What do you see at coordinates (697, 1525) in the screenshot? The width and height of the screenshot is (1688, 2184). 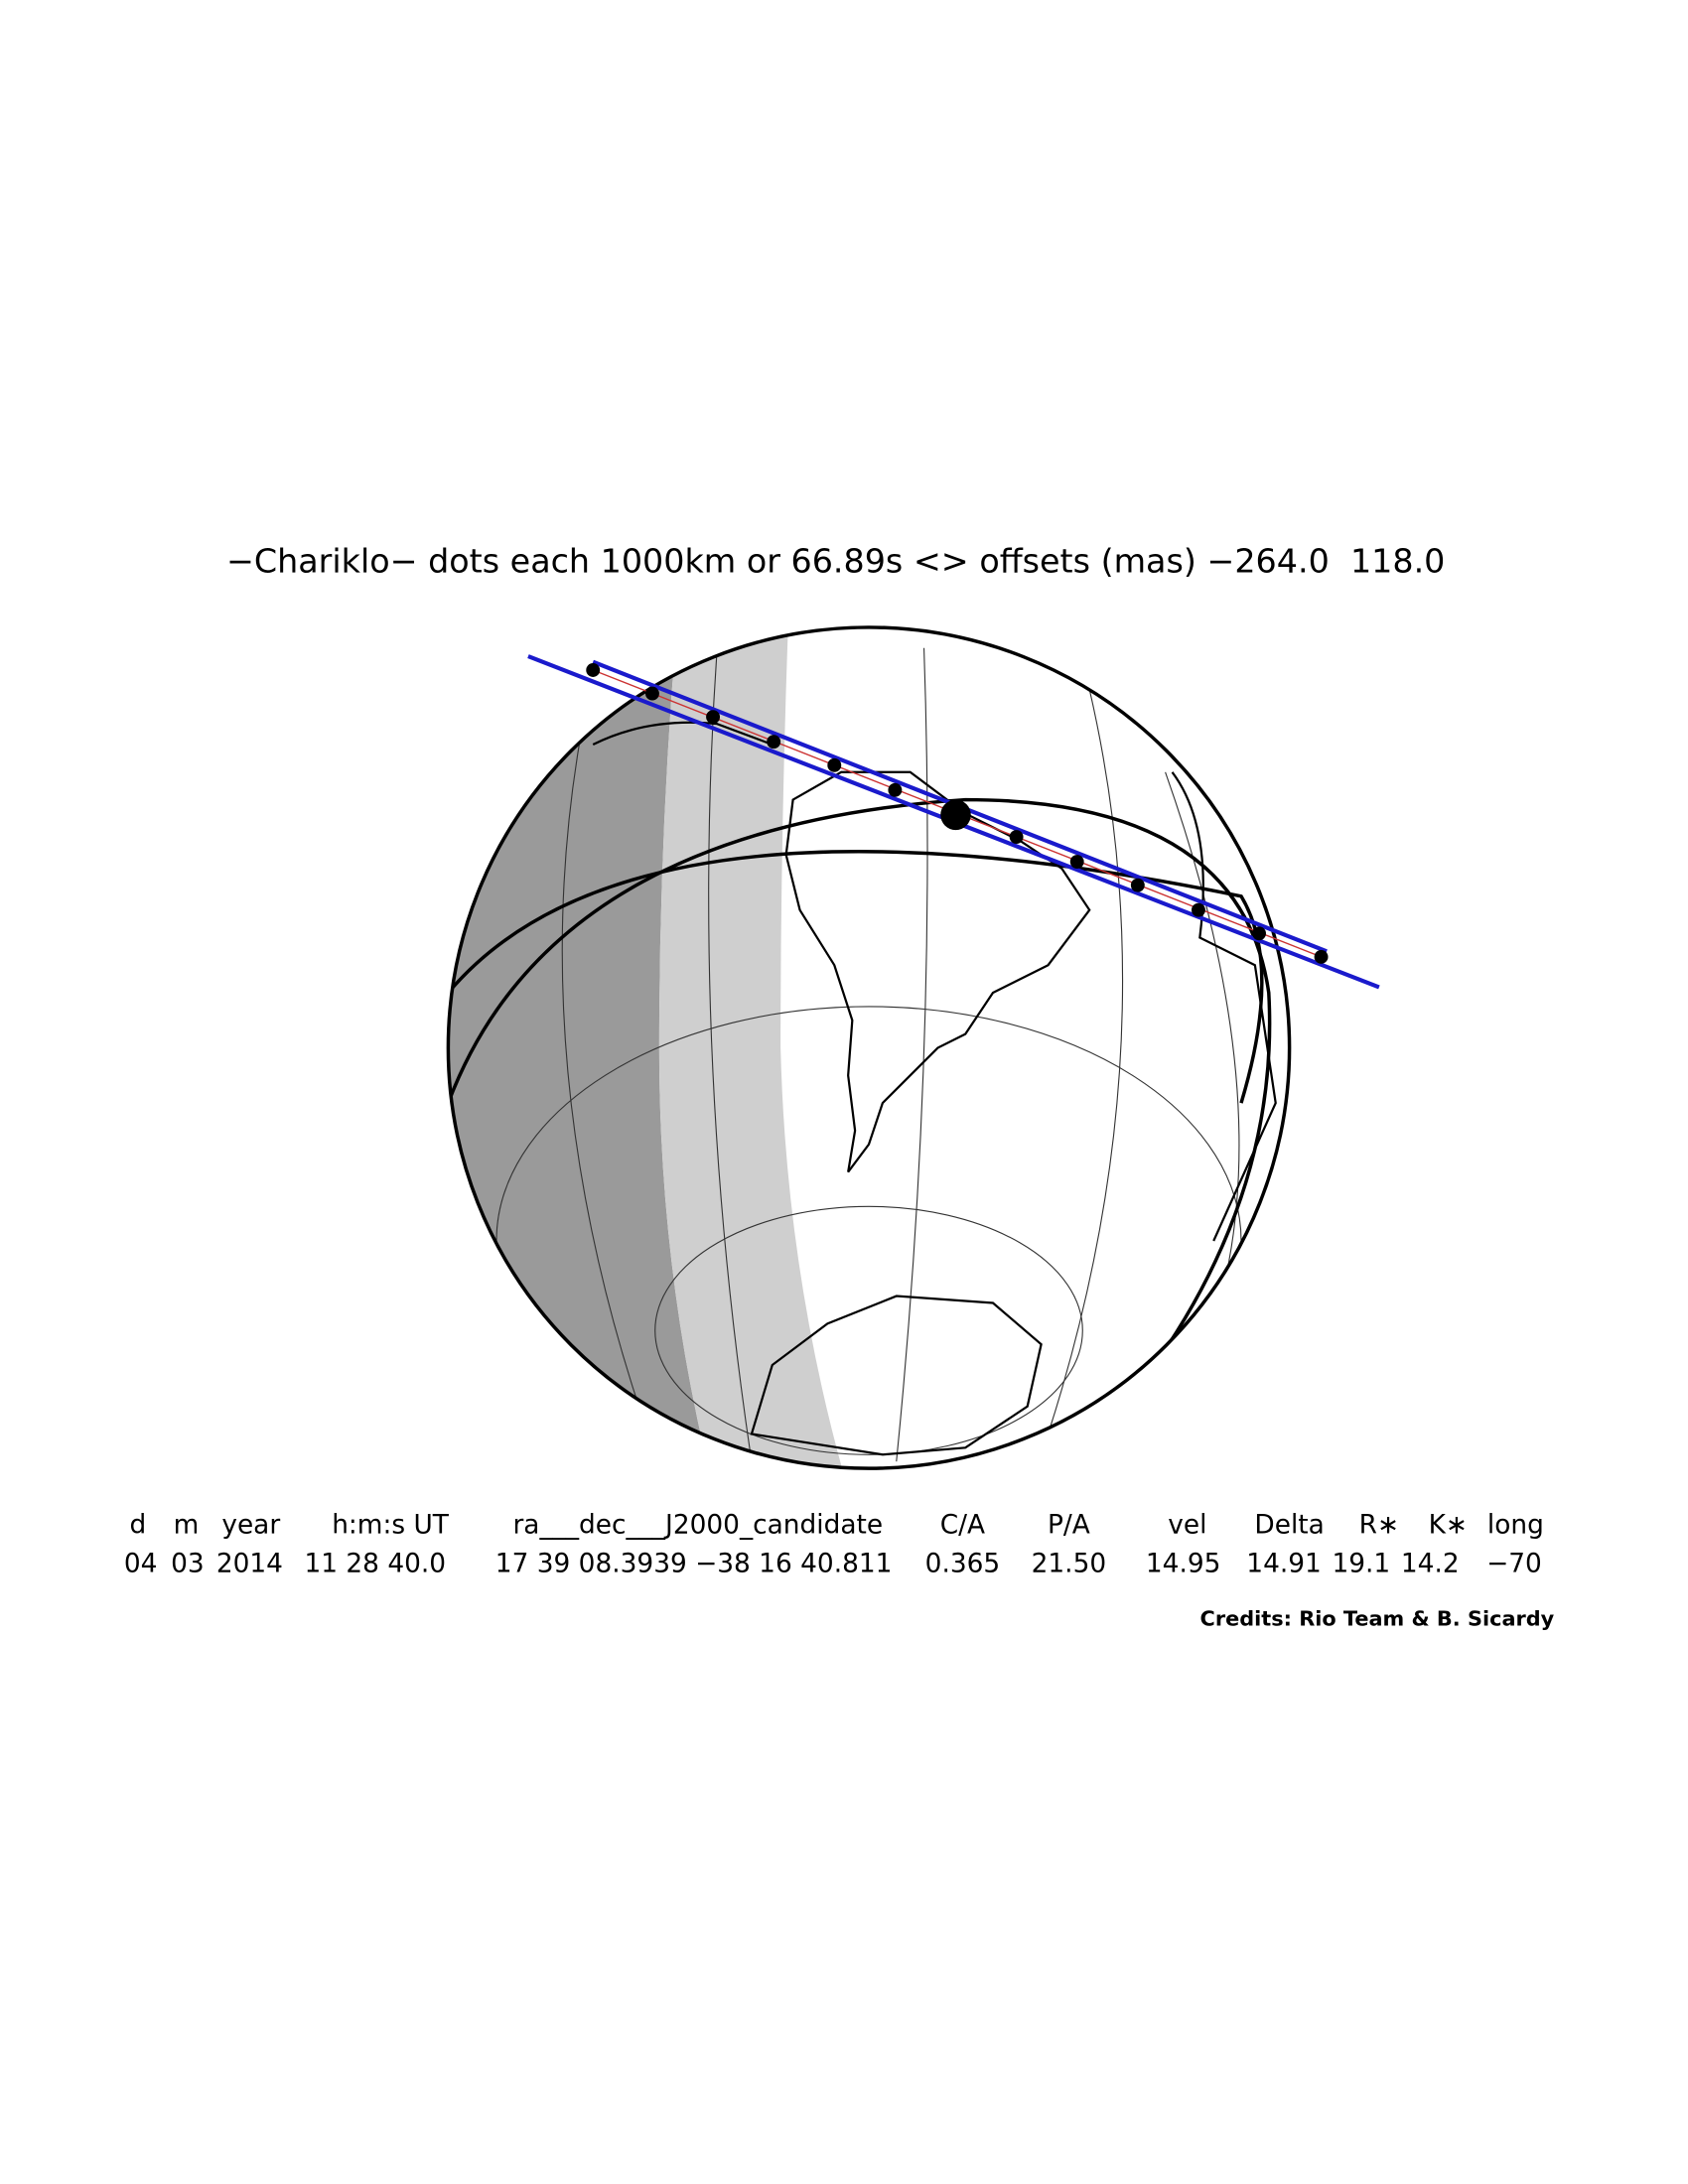 I see `table-header: ra___dec___J2000_candidate` at bounding box center [697, 1525].